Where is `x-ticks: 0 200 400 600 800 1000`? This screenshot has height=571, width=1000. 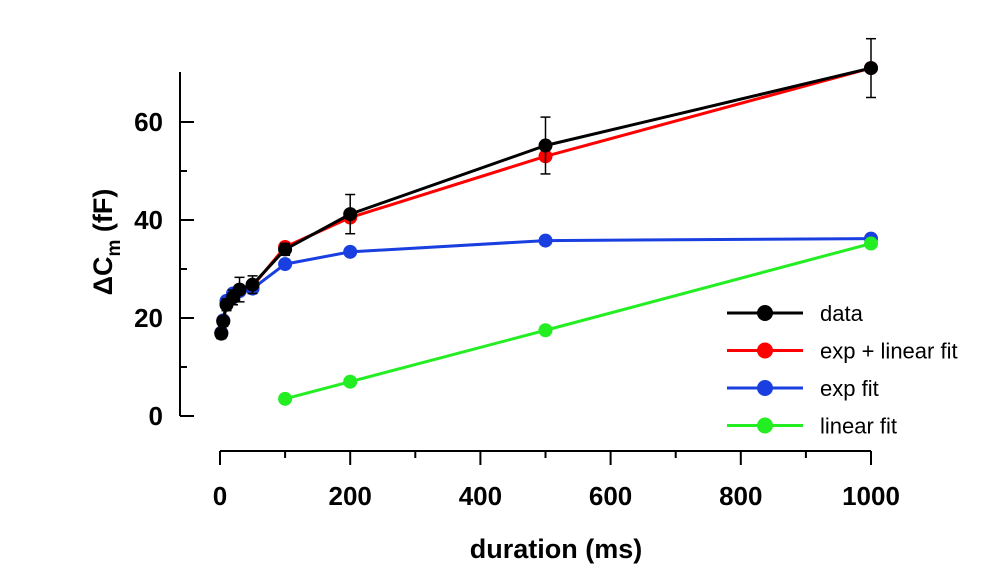
x-ticks: 0 200 400 600 800 1000 is located at coordinates (556, 481).